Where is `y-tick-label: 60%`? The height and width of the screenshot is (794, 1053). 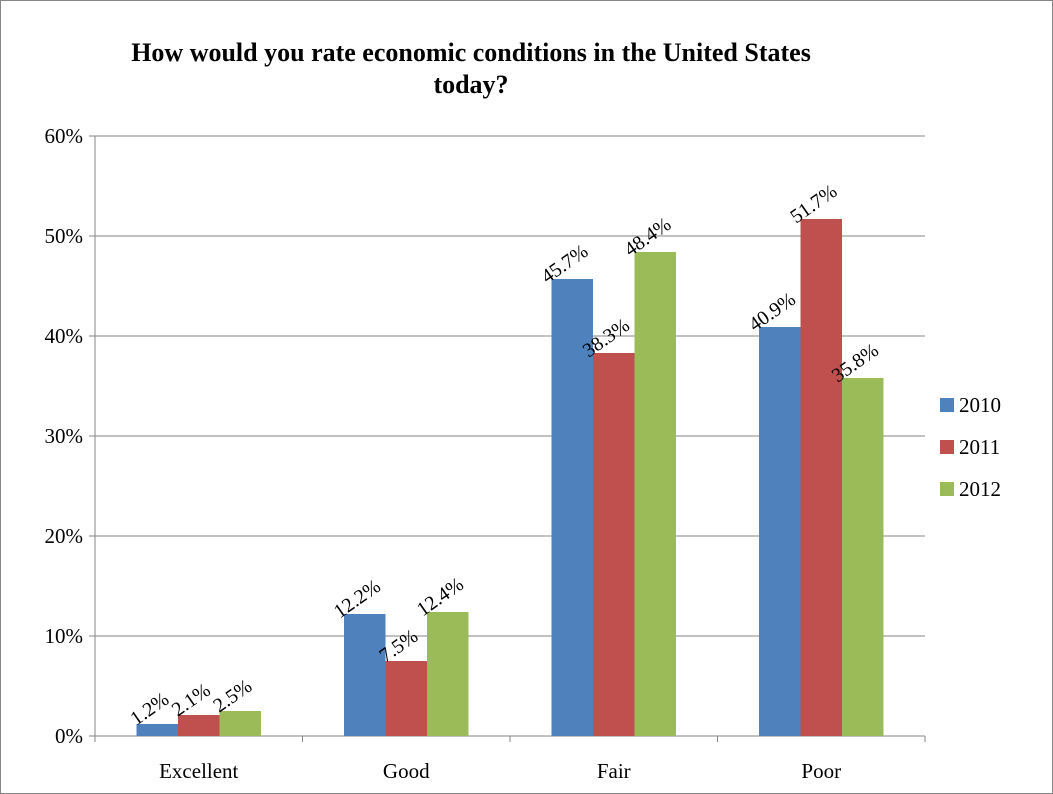
y-tick-label: 60% is located at coordinates (64, 136).